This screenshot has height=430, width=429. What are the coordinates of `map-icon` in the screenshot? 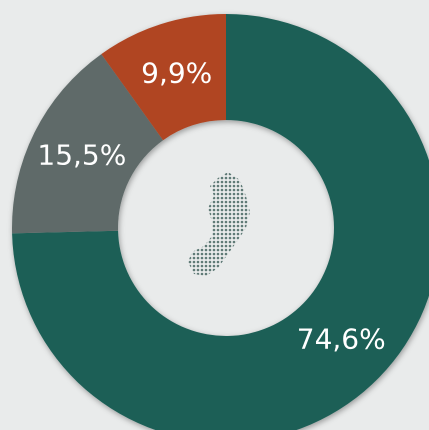 It's located at (219, 224).